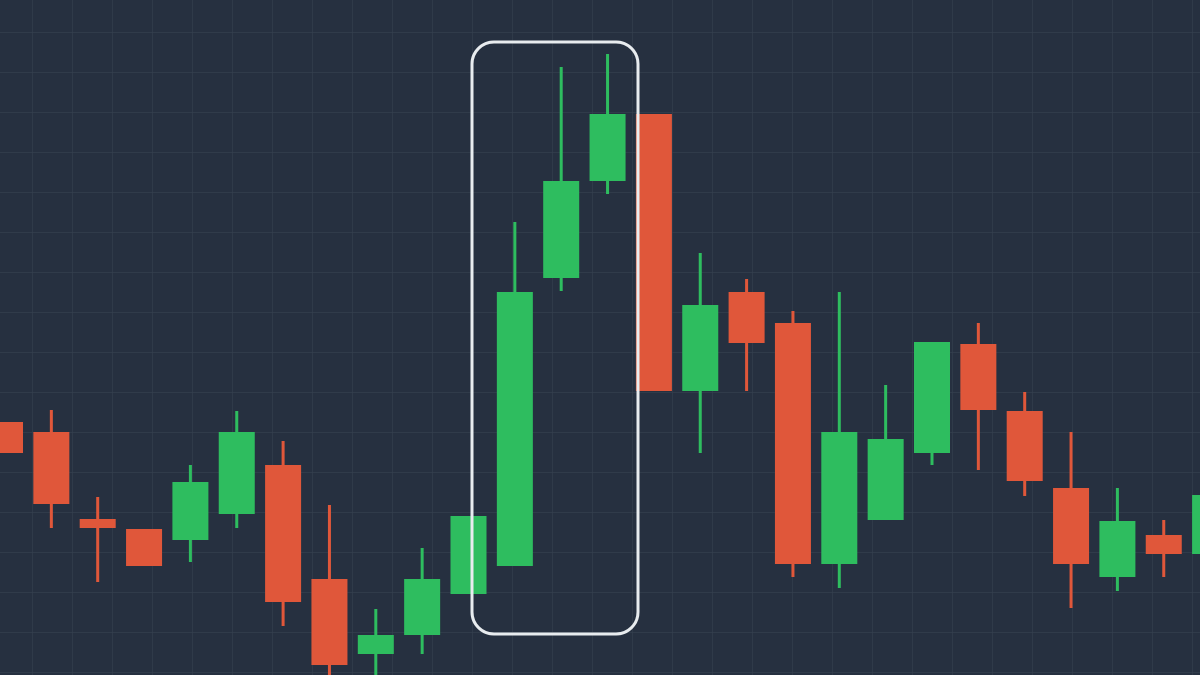  Describe the element at coordinates (555, 338) in the screenshot. I see `highlight-box` at that location.